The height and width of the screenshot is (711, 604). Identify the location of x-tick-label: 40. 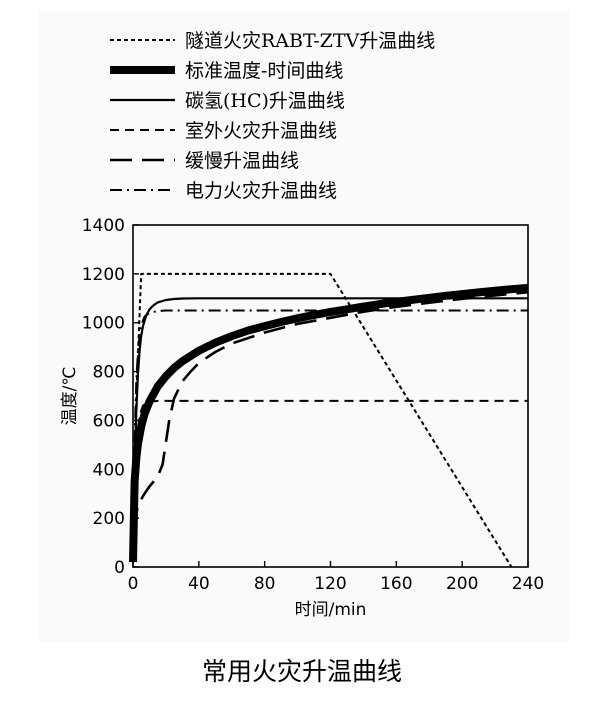
(199, 584).